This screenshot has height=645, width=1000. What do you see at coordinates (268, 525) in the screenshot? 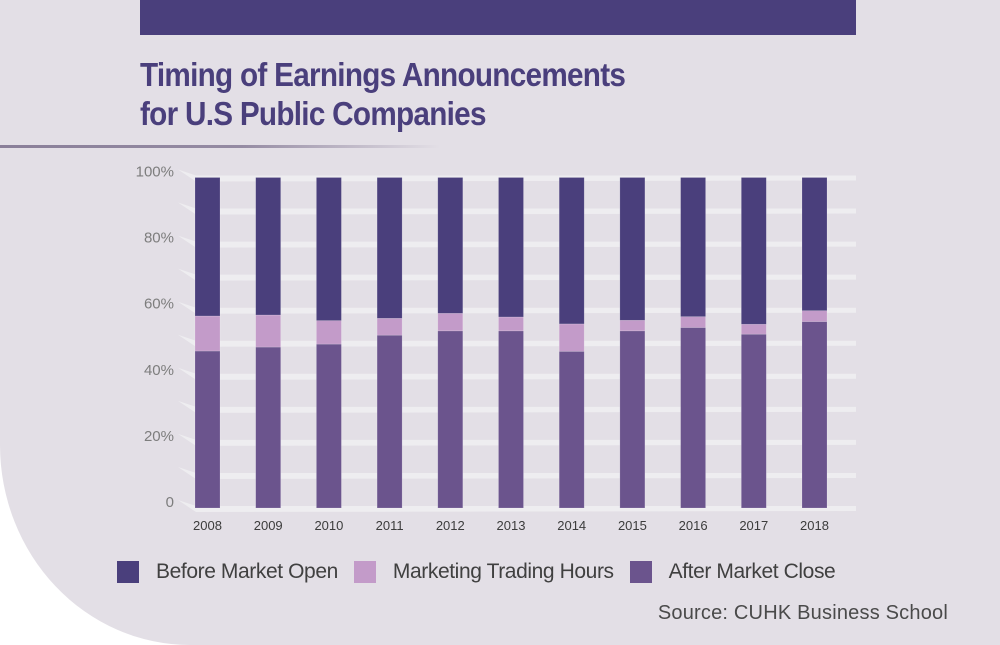
I see `x-tick-label: 2009` at bounding box center [268, 525].